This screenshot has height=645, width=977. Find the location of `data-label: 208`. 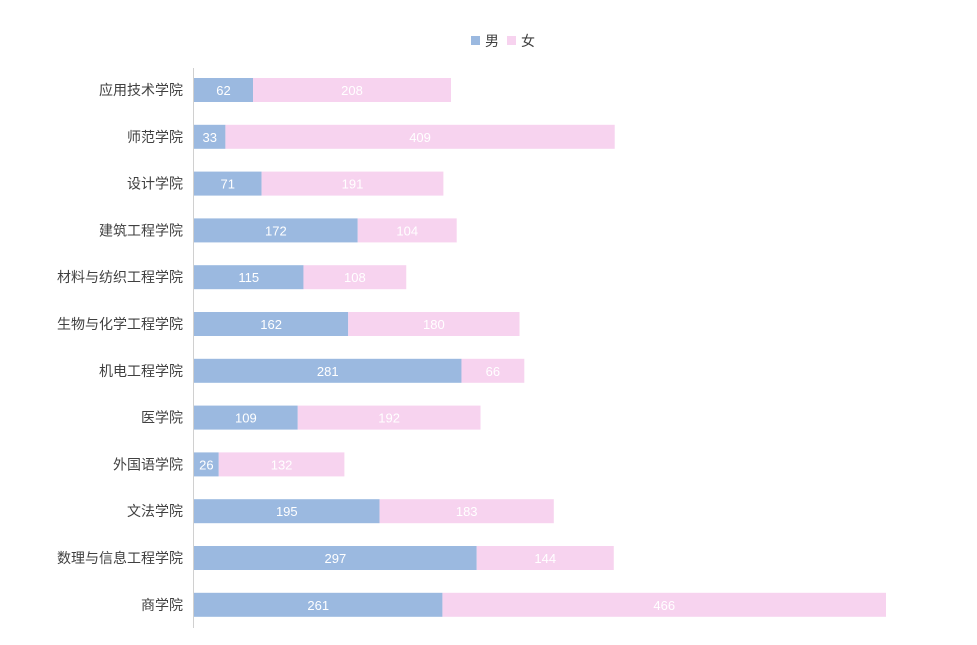

data-label: 208 is located at coordinates (352, 90).